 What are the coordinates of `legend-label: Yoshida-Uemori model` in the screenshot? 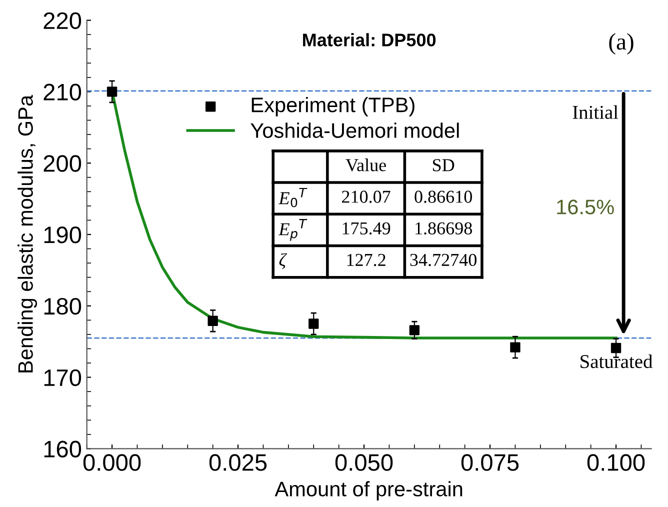 It's located at (354, 130).